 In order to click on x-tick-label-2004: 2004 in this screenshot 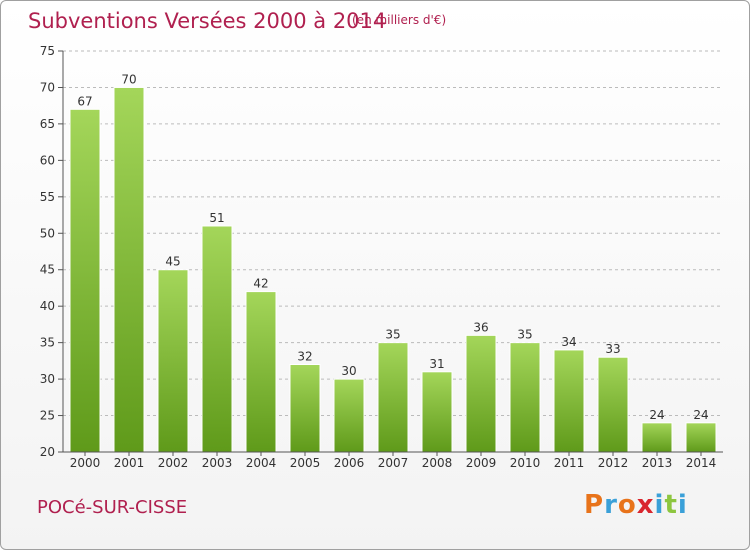, I will do `click(261, 463)`.